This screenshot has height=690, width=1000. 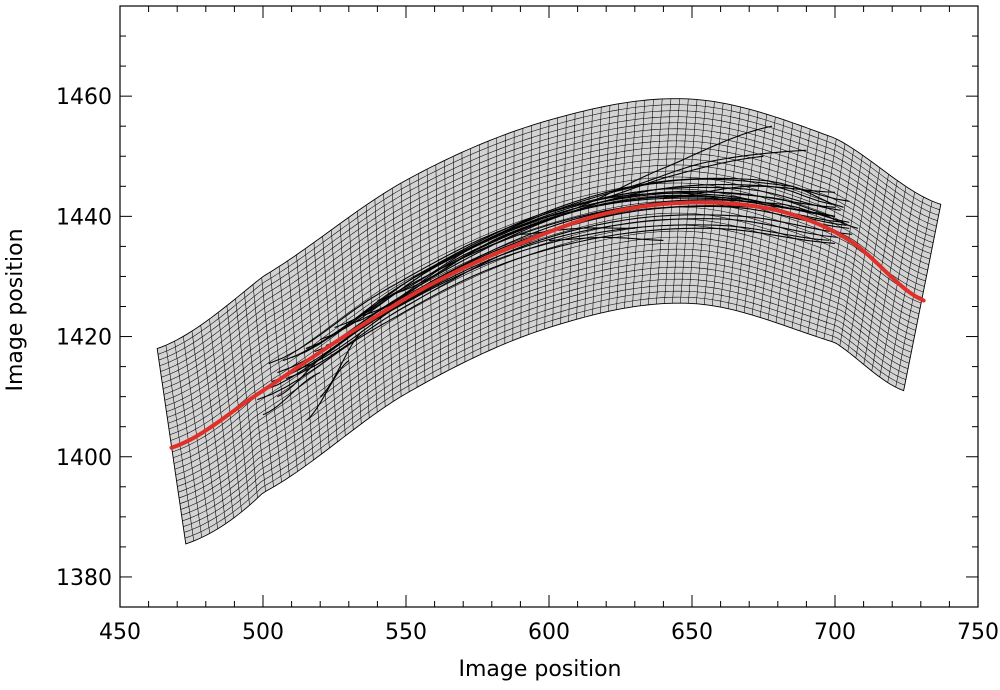 What do you see at coordinates (84, 338) in the screenshot?
I see `y-tick-label: 1420` at bounding box center [84, 338].